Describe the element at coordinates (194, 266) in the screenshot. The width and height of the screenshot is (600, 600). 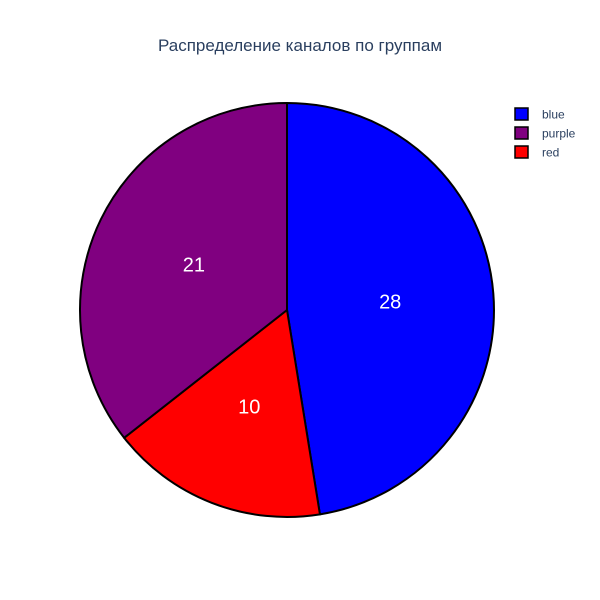
I see `slice-label-purple: 21` at that location.